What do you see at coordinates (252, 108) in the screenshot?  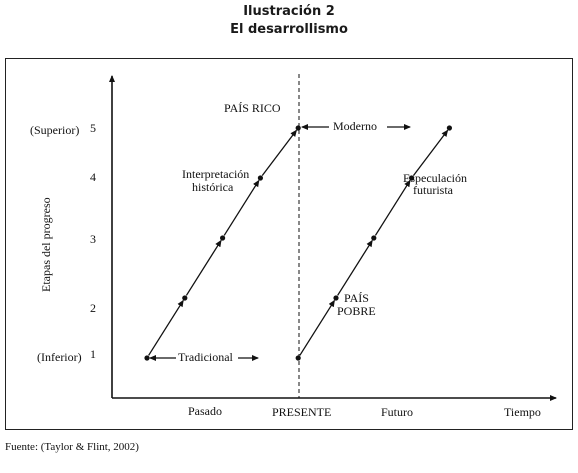 I see `label-rich-country: PAÍS RICO` at bounding box center [252, 108].